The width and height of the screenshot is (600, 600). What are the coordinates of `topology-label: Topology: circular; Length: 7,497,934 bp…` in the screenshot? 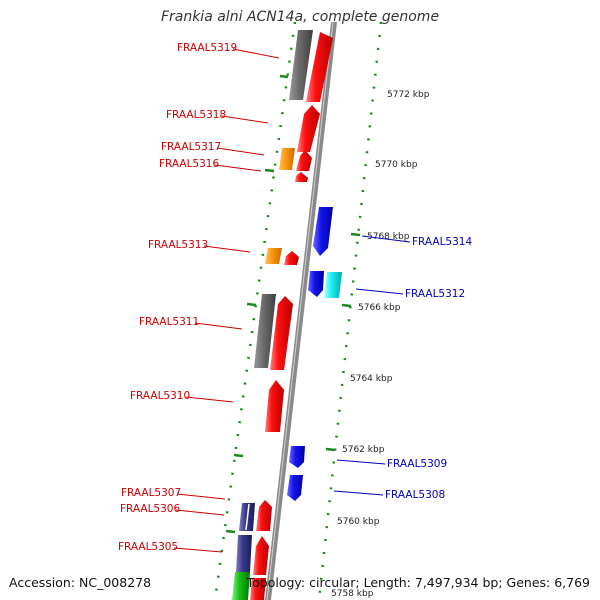 It's located at (418, 582).